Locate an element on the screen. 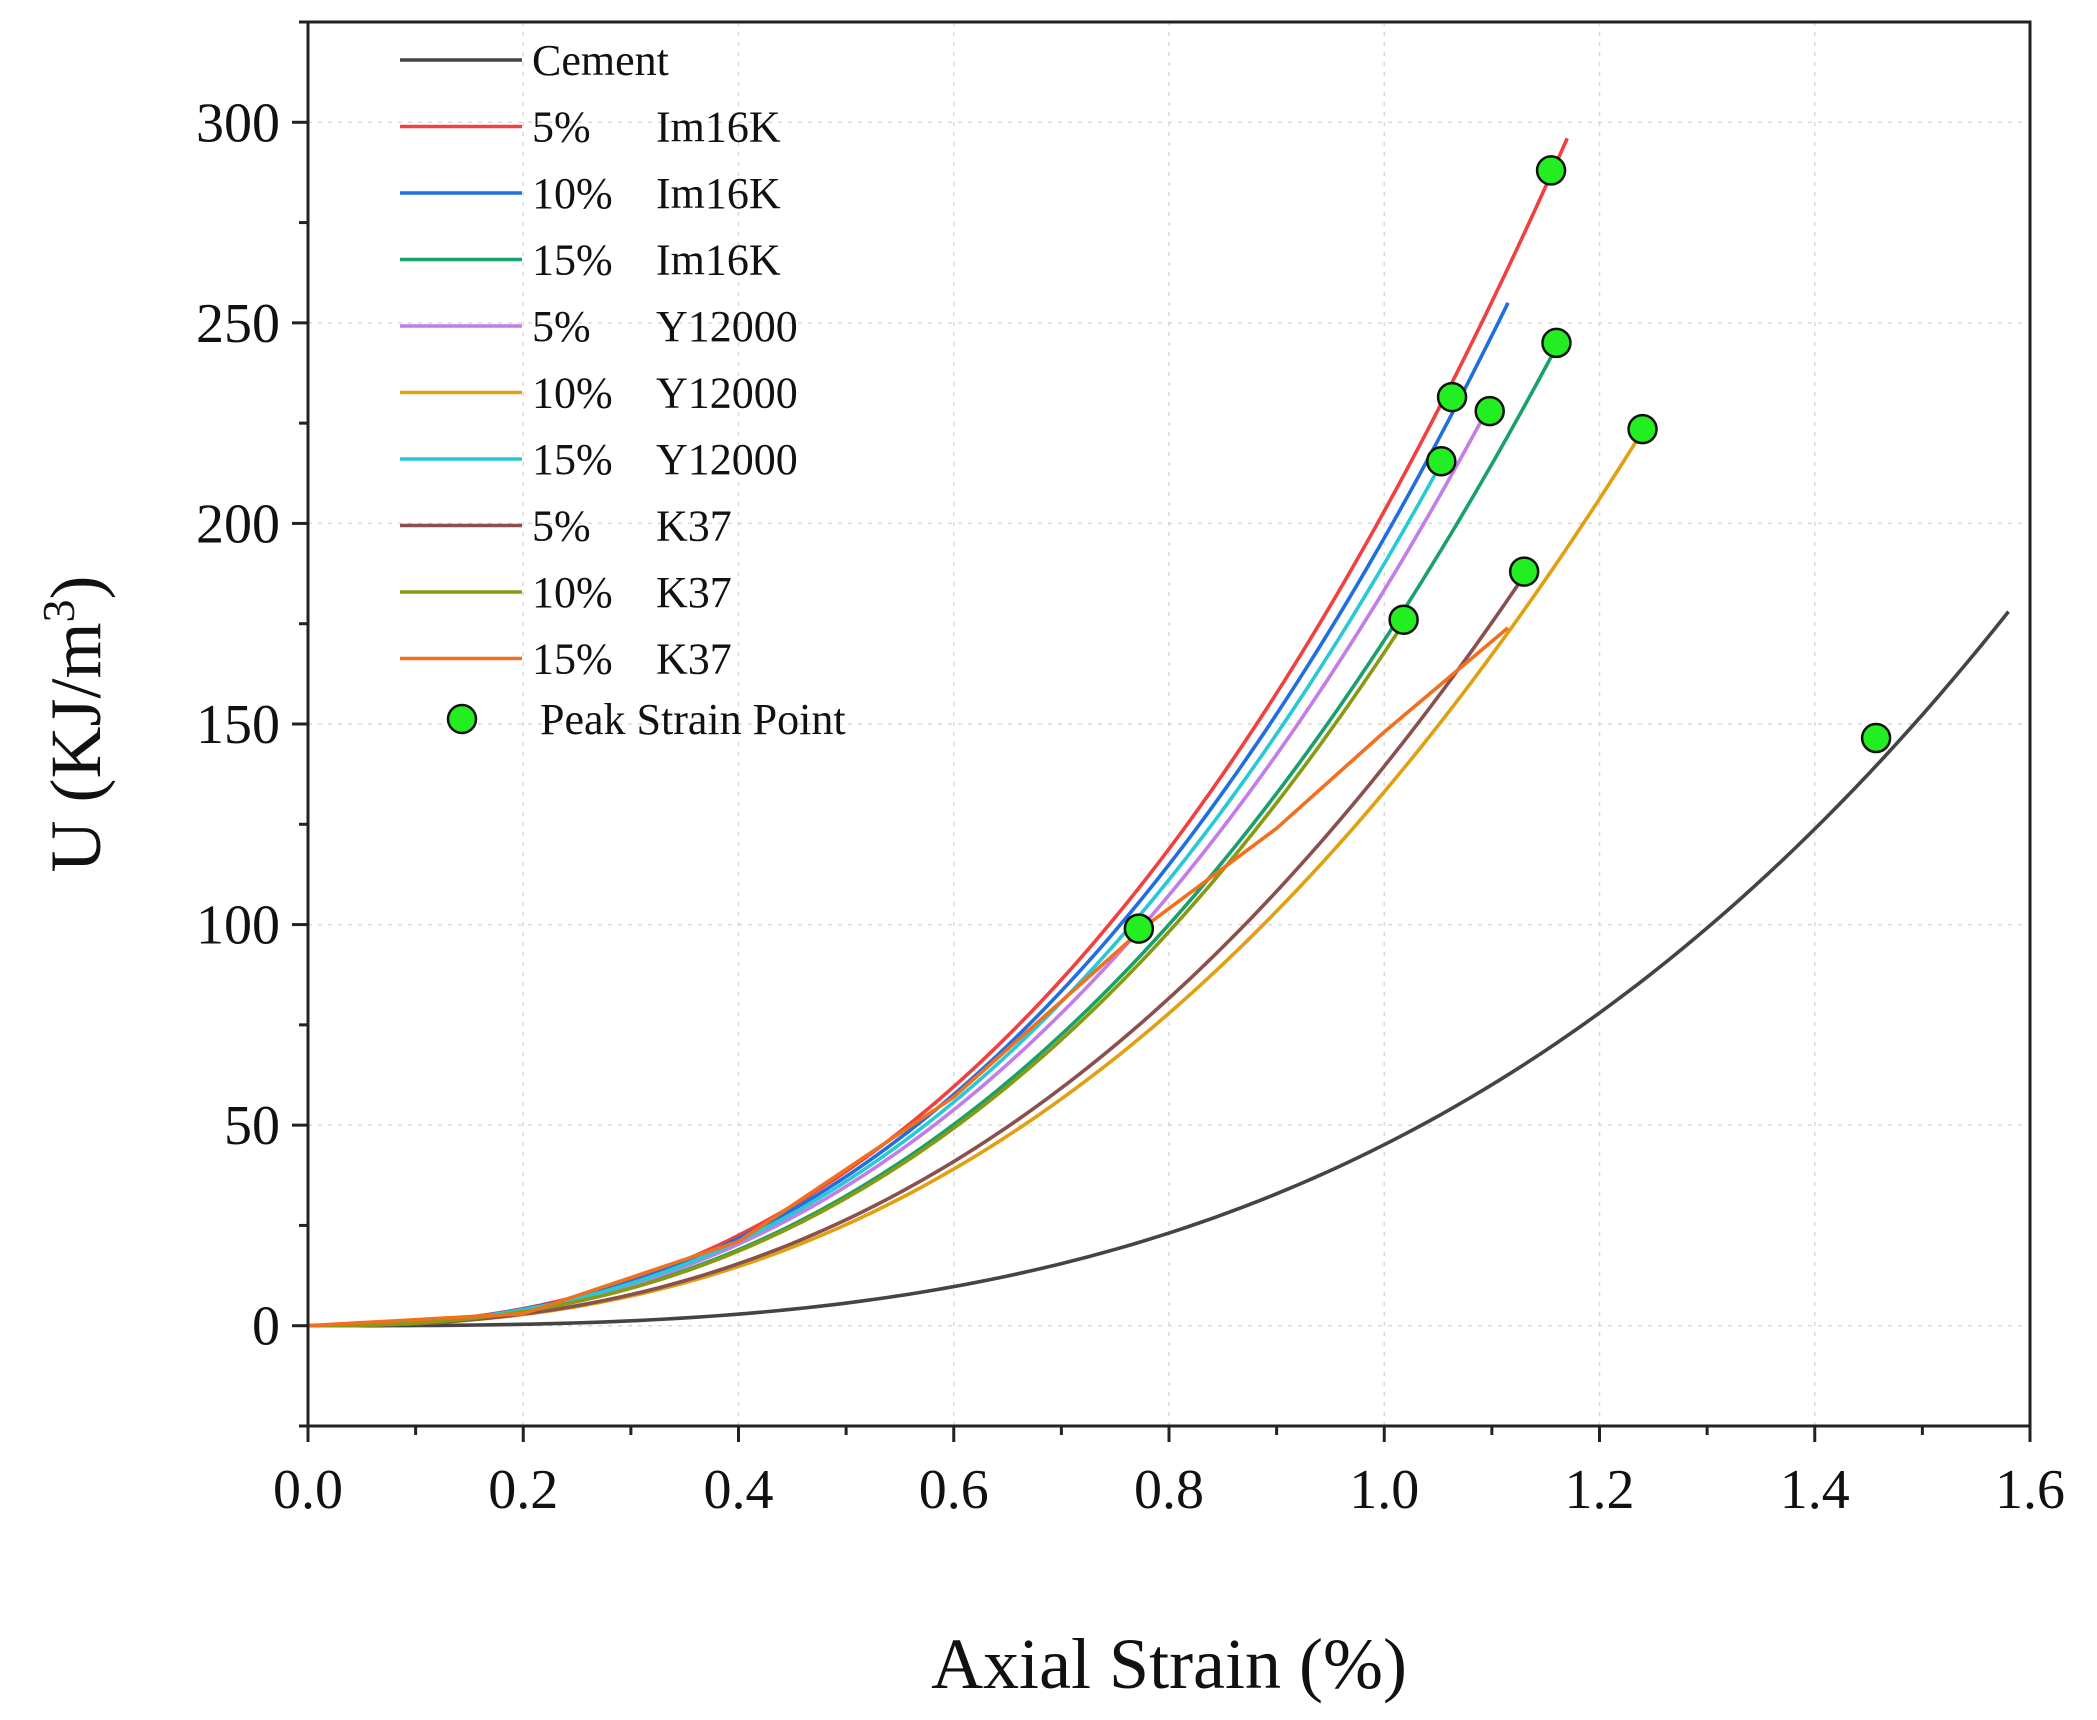 The height and width of the screenshot is (1720, 2097). y-tick-label: 0 is located at coordinates (266, 1327).